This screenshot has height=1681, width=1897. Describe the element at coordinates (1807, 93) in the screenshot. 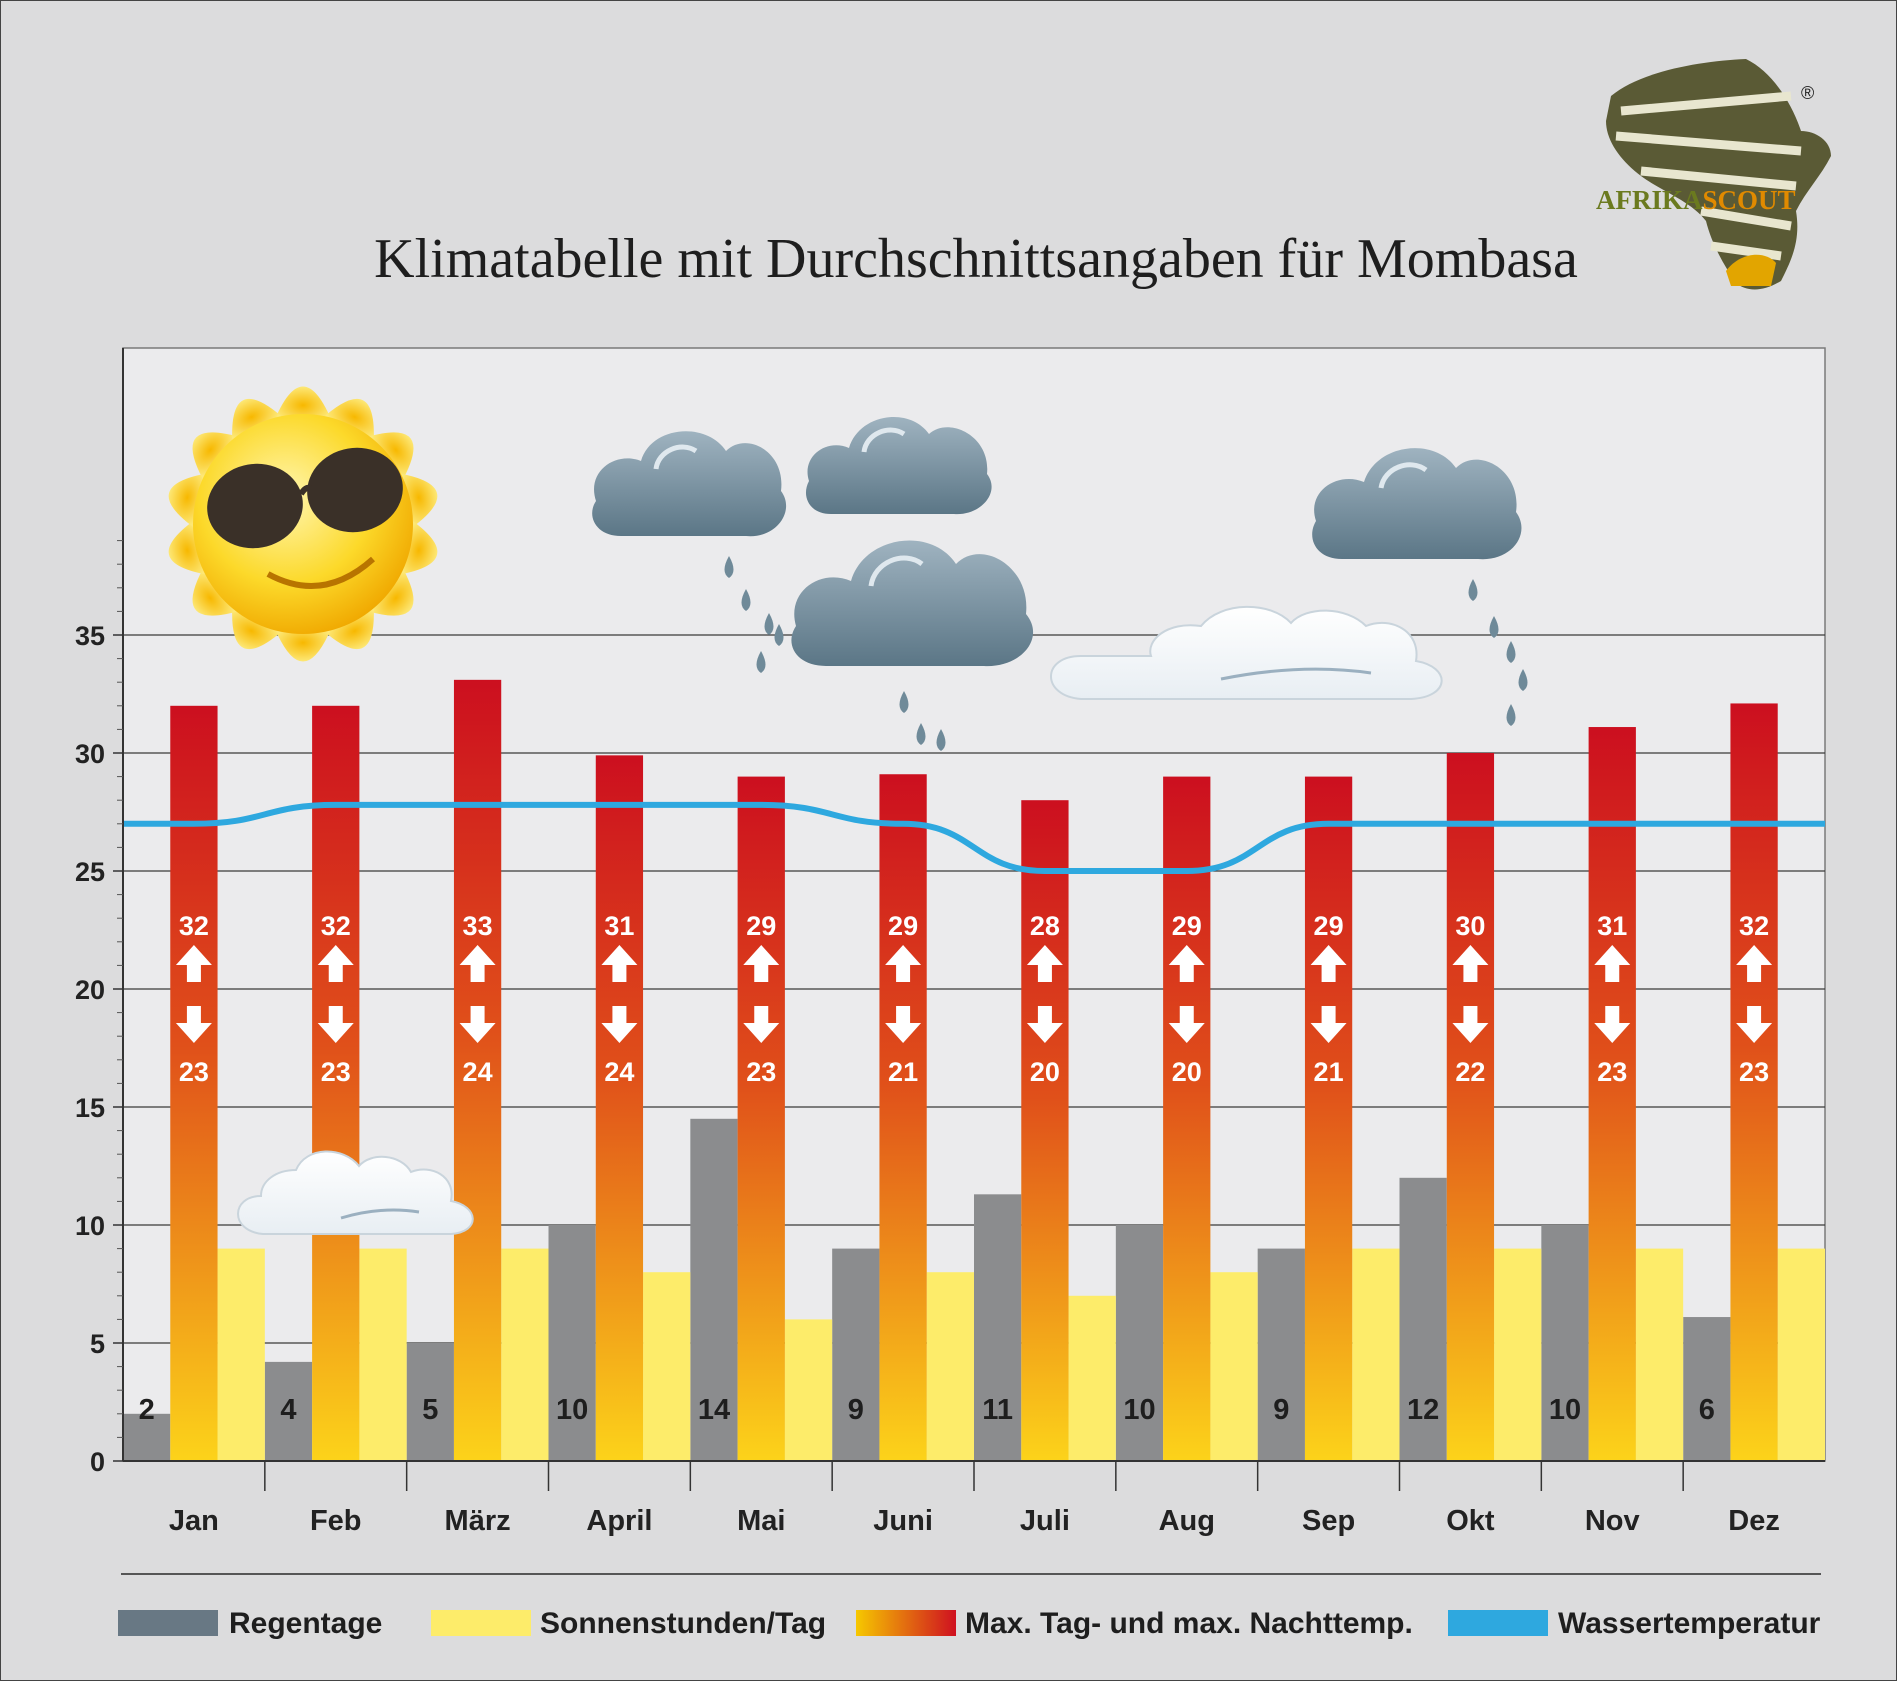

I see `registered-mark: ®` at that location.